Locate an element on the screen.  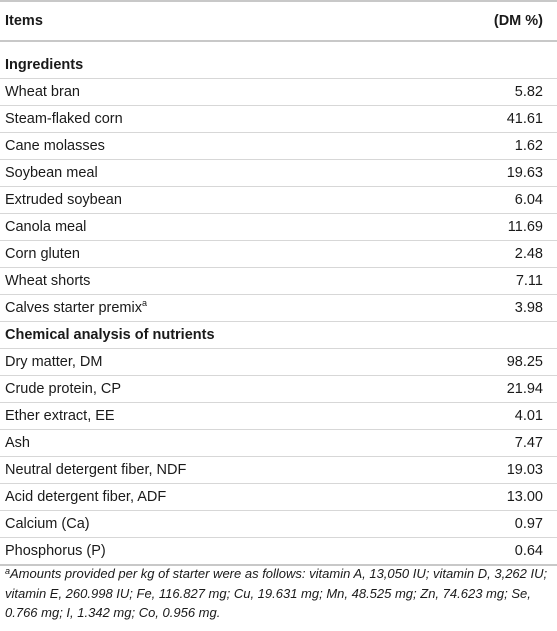
row-value: 98.25 is located at coordinates (417, 362).